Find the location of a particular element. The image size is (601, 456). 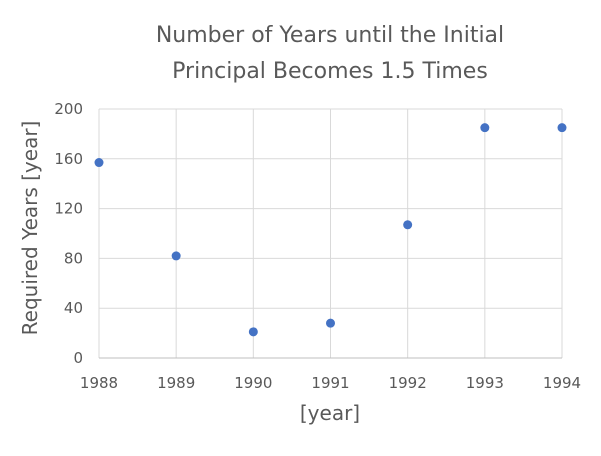

y-tick-label: 80 is located at coordinates (73, 258).